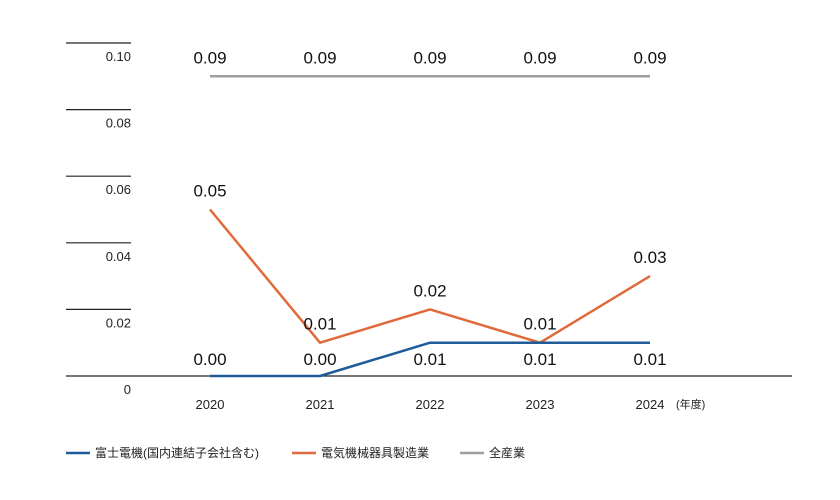  I want to click on data-label-series-1: 0.03, so click(649, 257).